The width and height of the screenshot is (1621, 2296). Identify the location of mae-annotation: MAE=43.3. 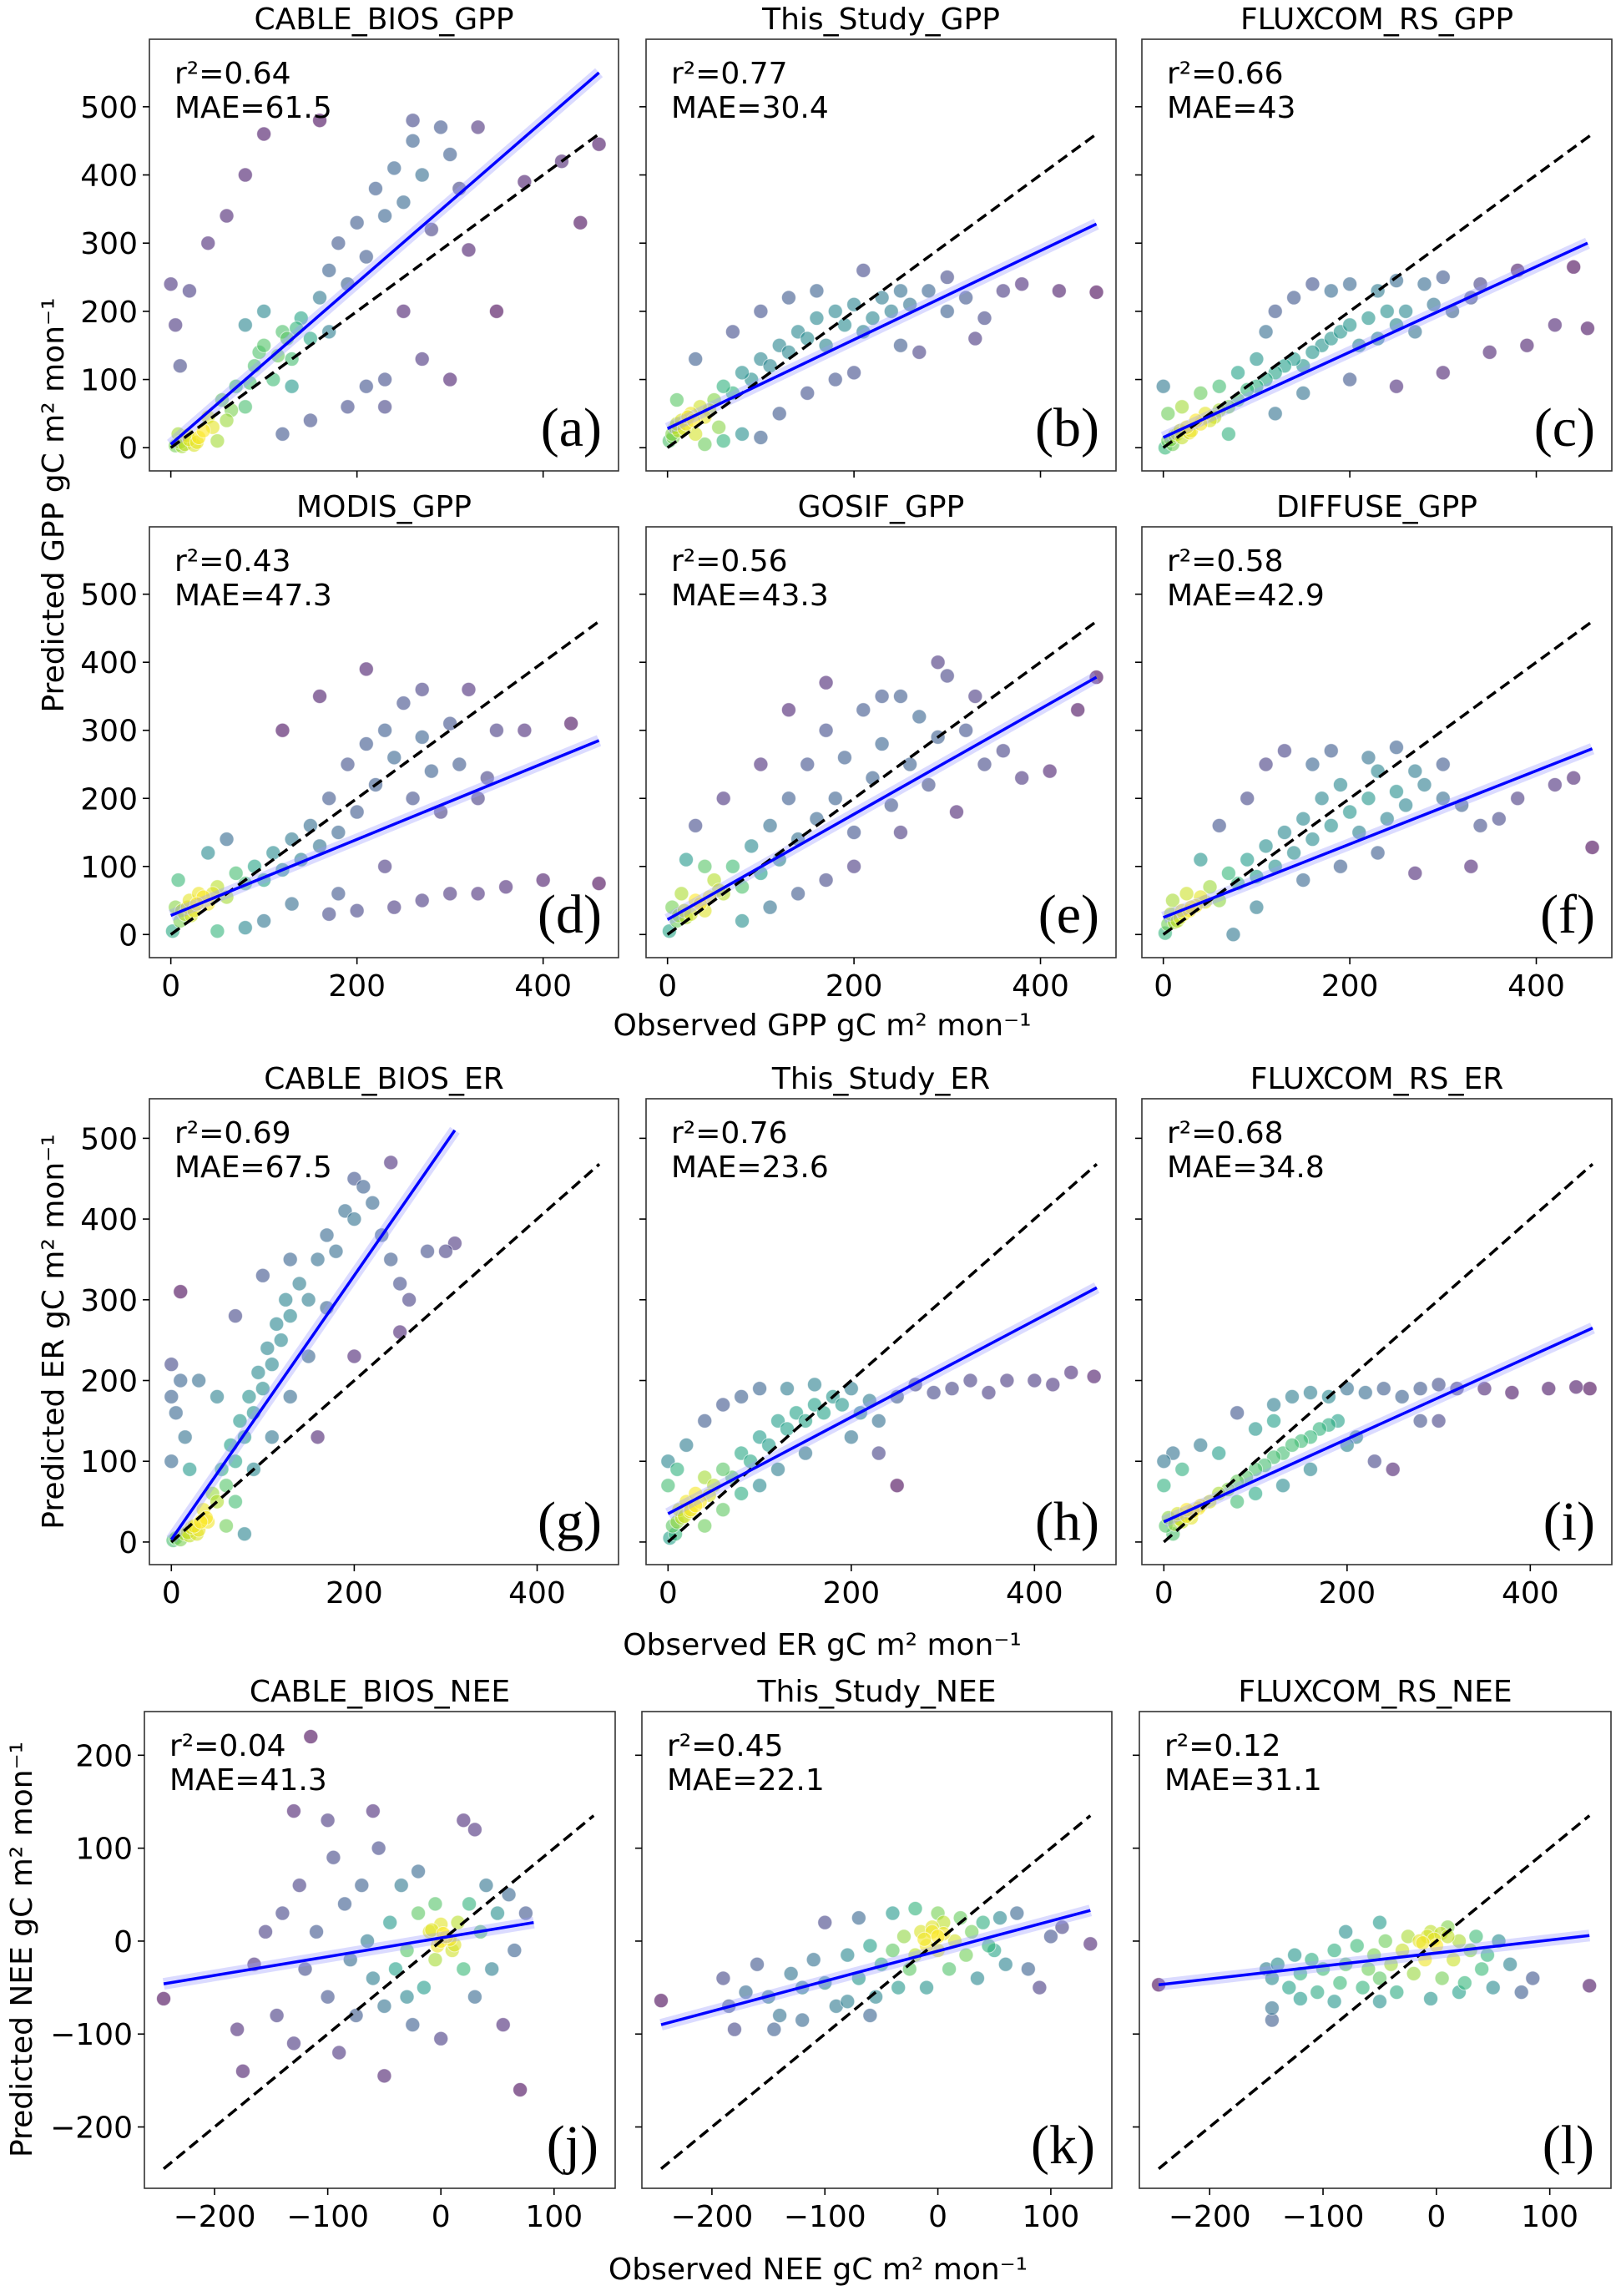
(750, 596).